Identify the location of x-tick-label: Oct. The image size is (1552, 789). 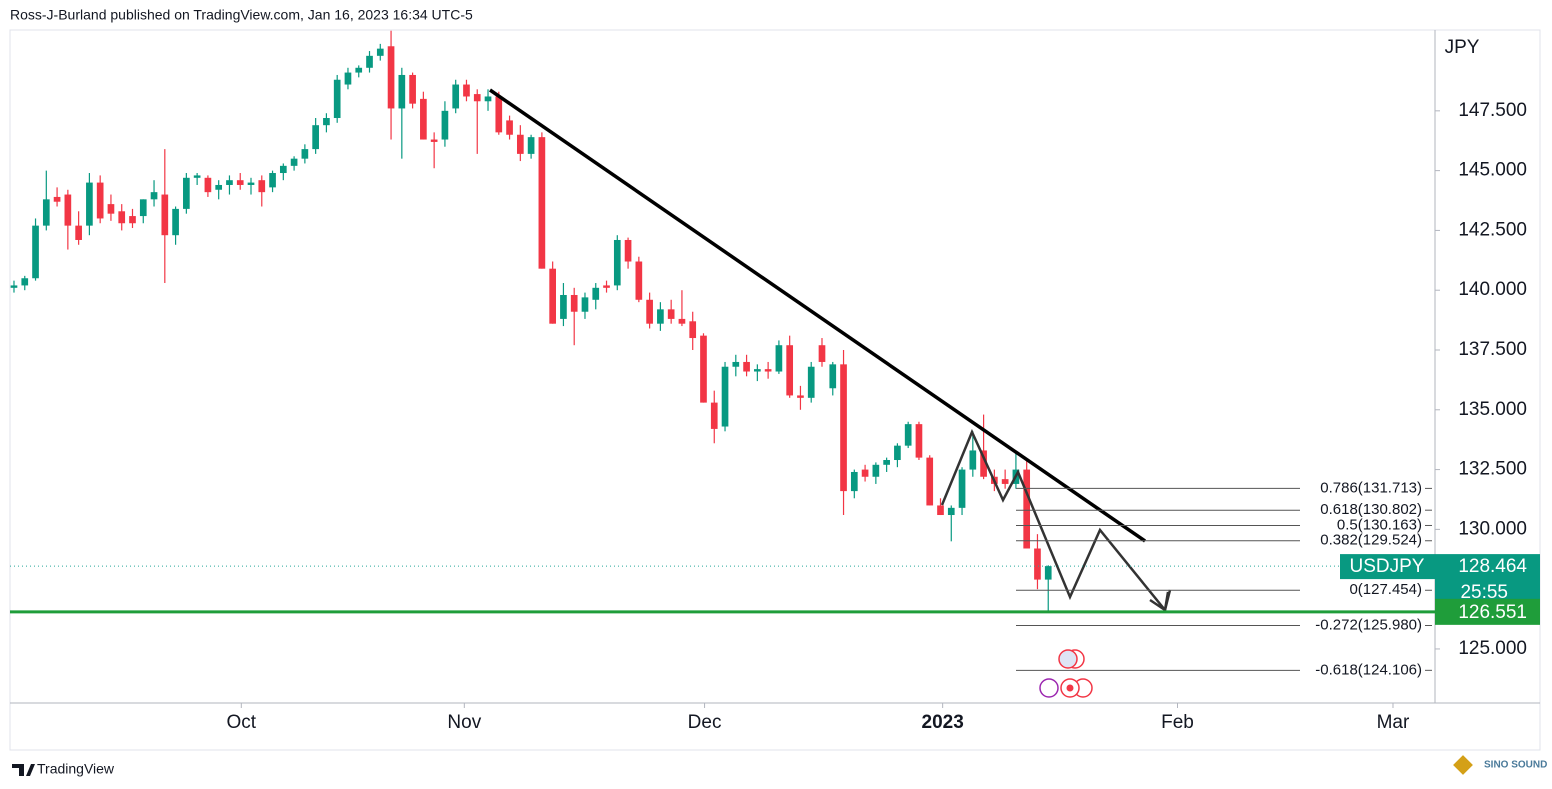
(242, 722).